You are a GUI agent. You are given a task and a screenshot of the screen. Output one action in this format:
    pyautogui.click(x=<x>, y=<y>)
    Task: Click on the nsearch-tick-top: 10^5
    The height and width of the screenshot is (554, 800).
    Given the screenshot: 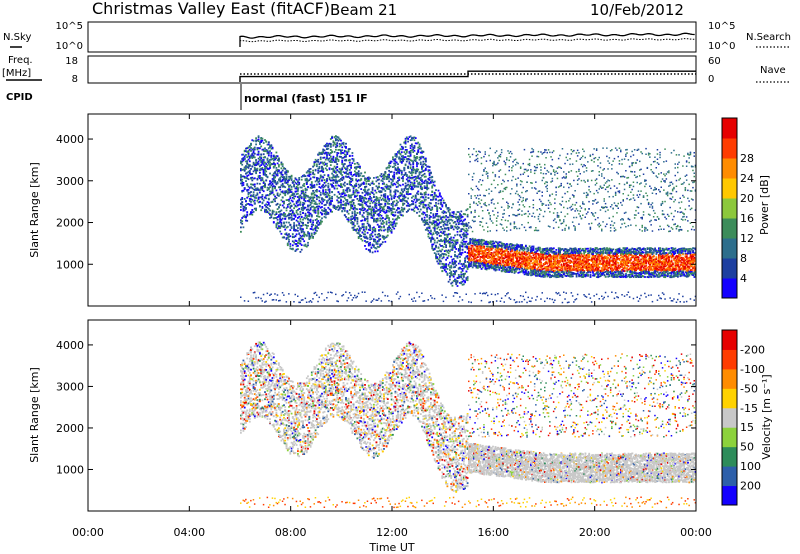 What is the action you would take?
    pyautogui.click(x=721, y=26)
    